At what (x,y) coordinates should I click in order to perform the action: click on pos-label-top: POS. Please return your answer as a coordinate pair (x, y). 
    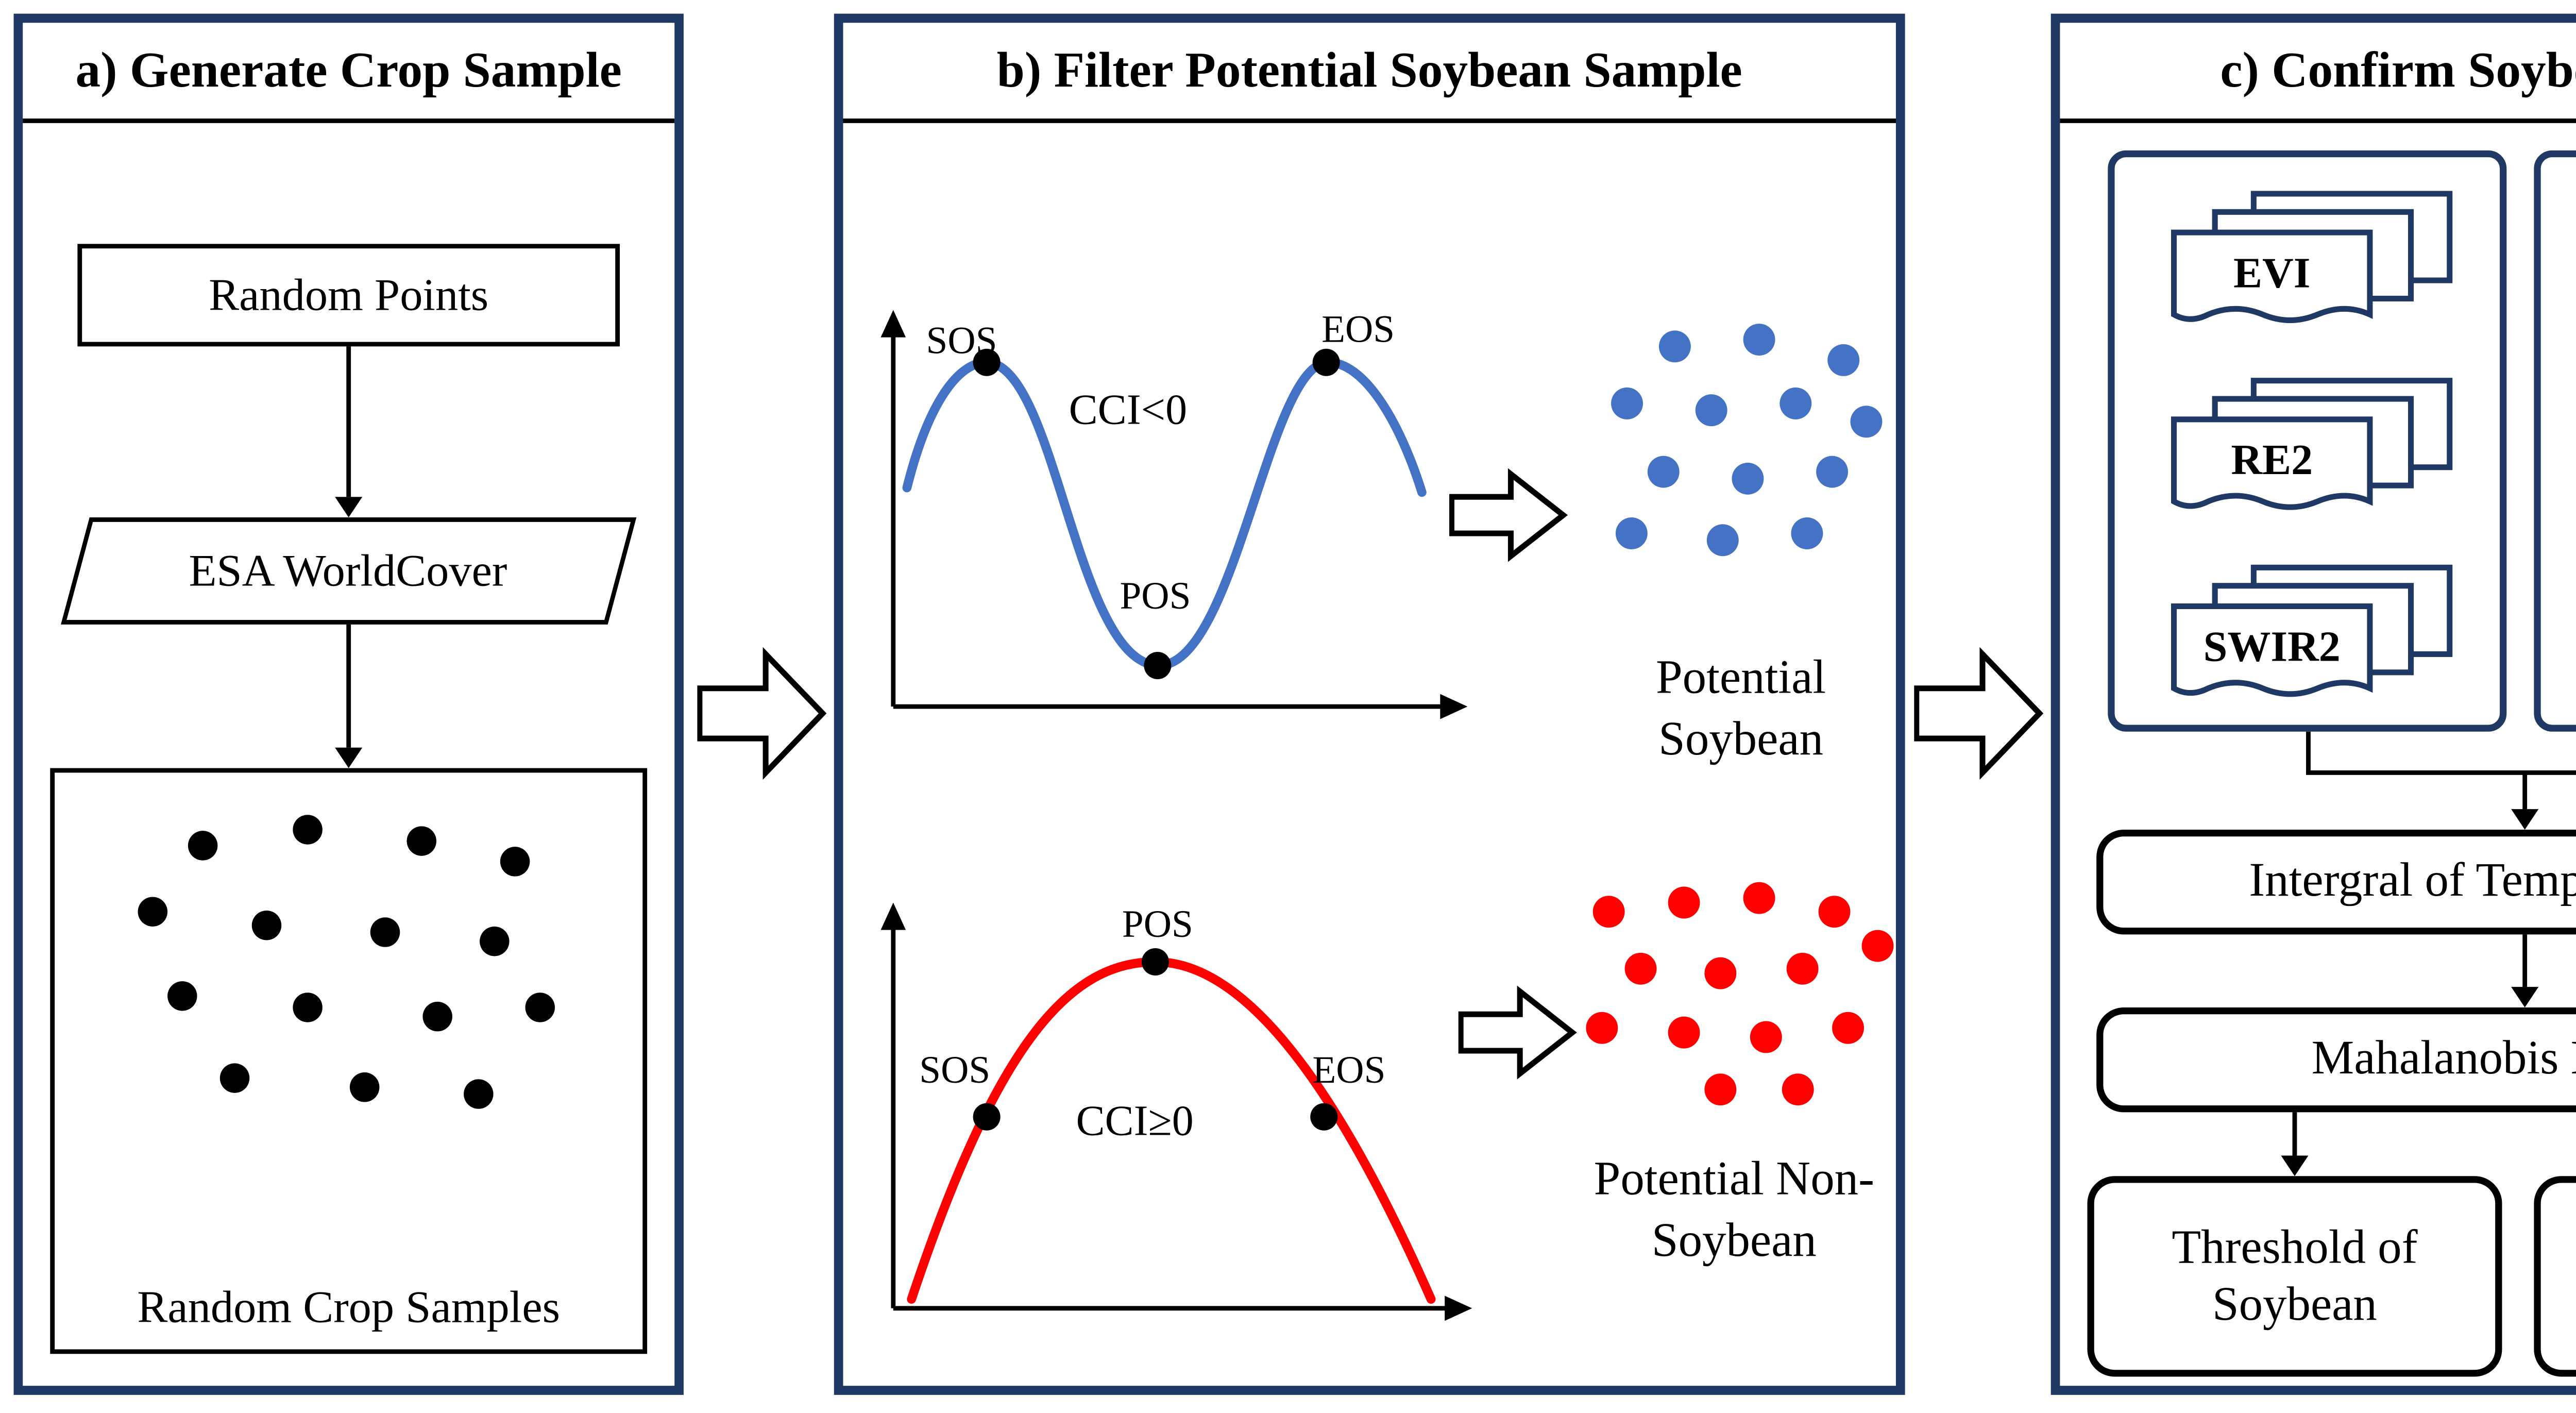
    Looking at the image, I should click on (1155, 596).